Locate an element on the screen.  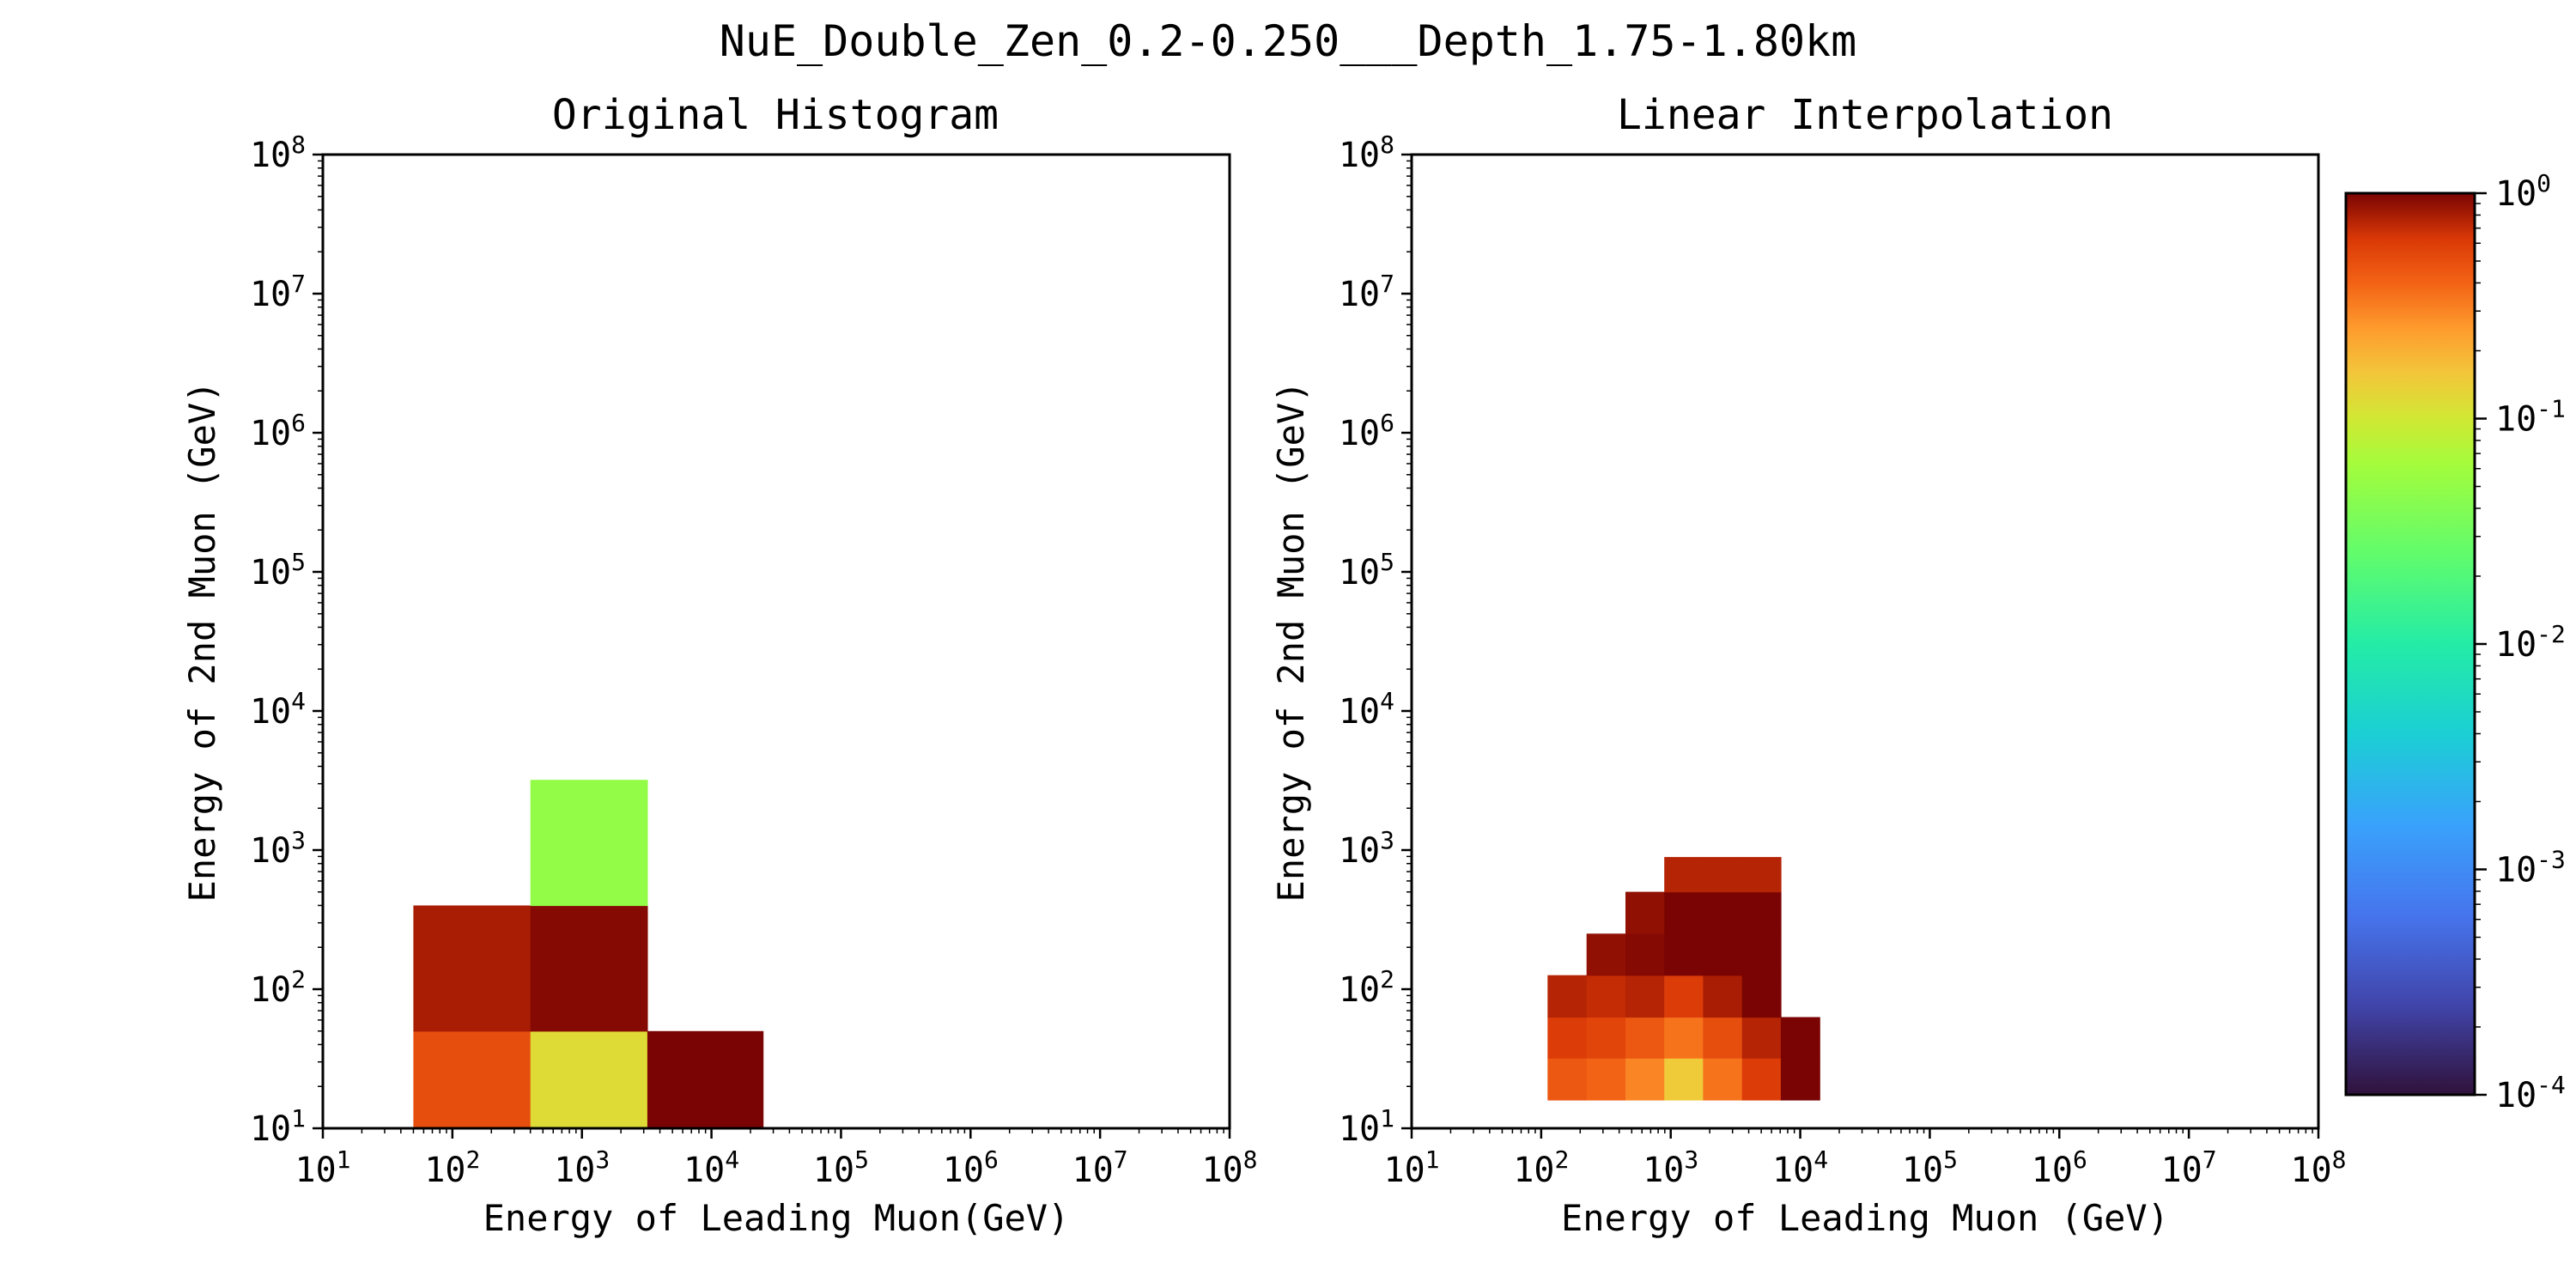
heatmap-cells-original is located at coordinates (588, 954).